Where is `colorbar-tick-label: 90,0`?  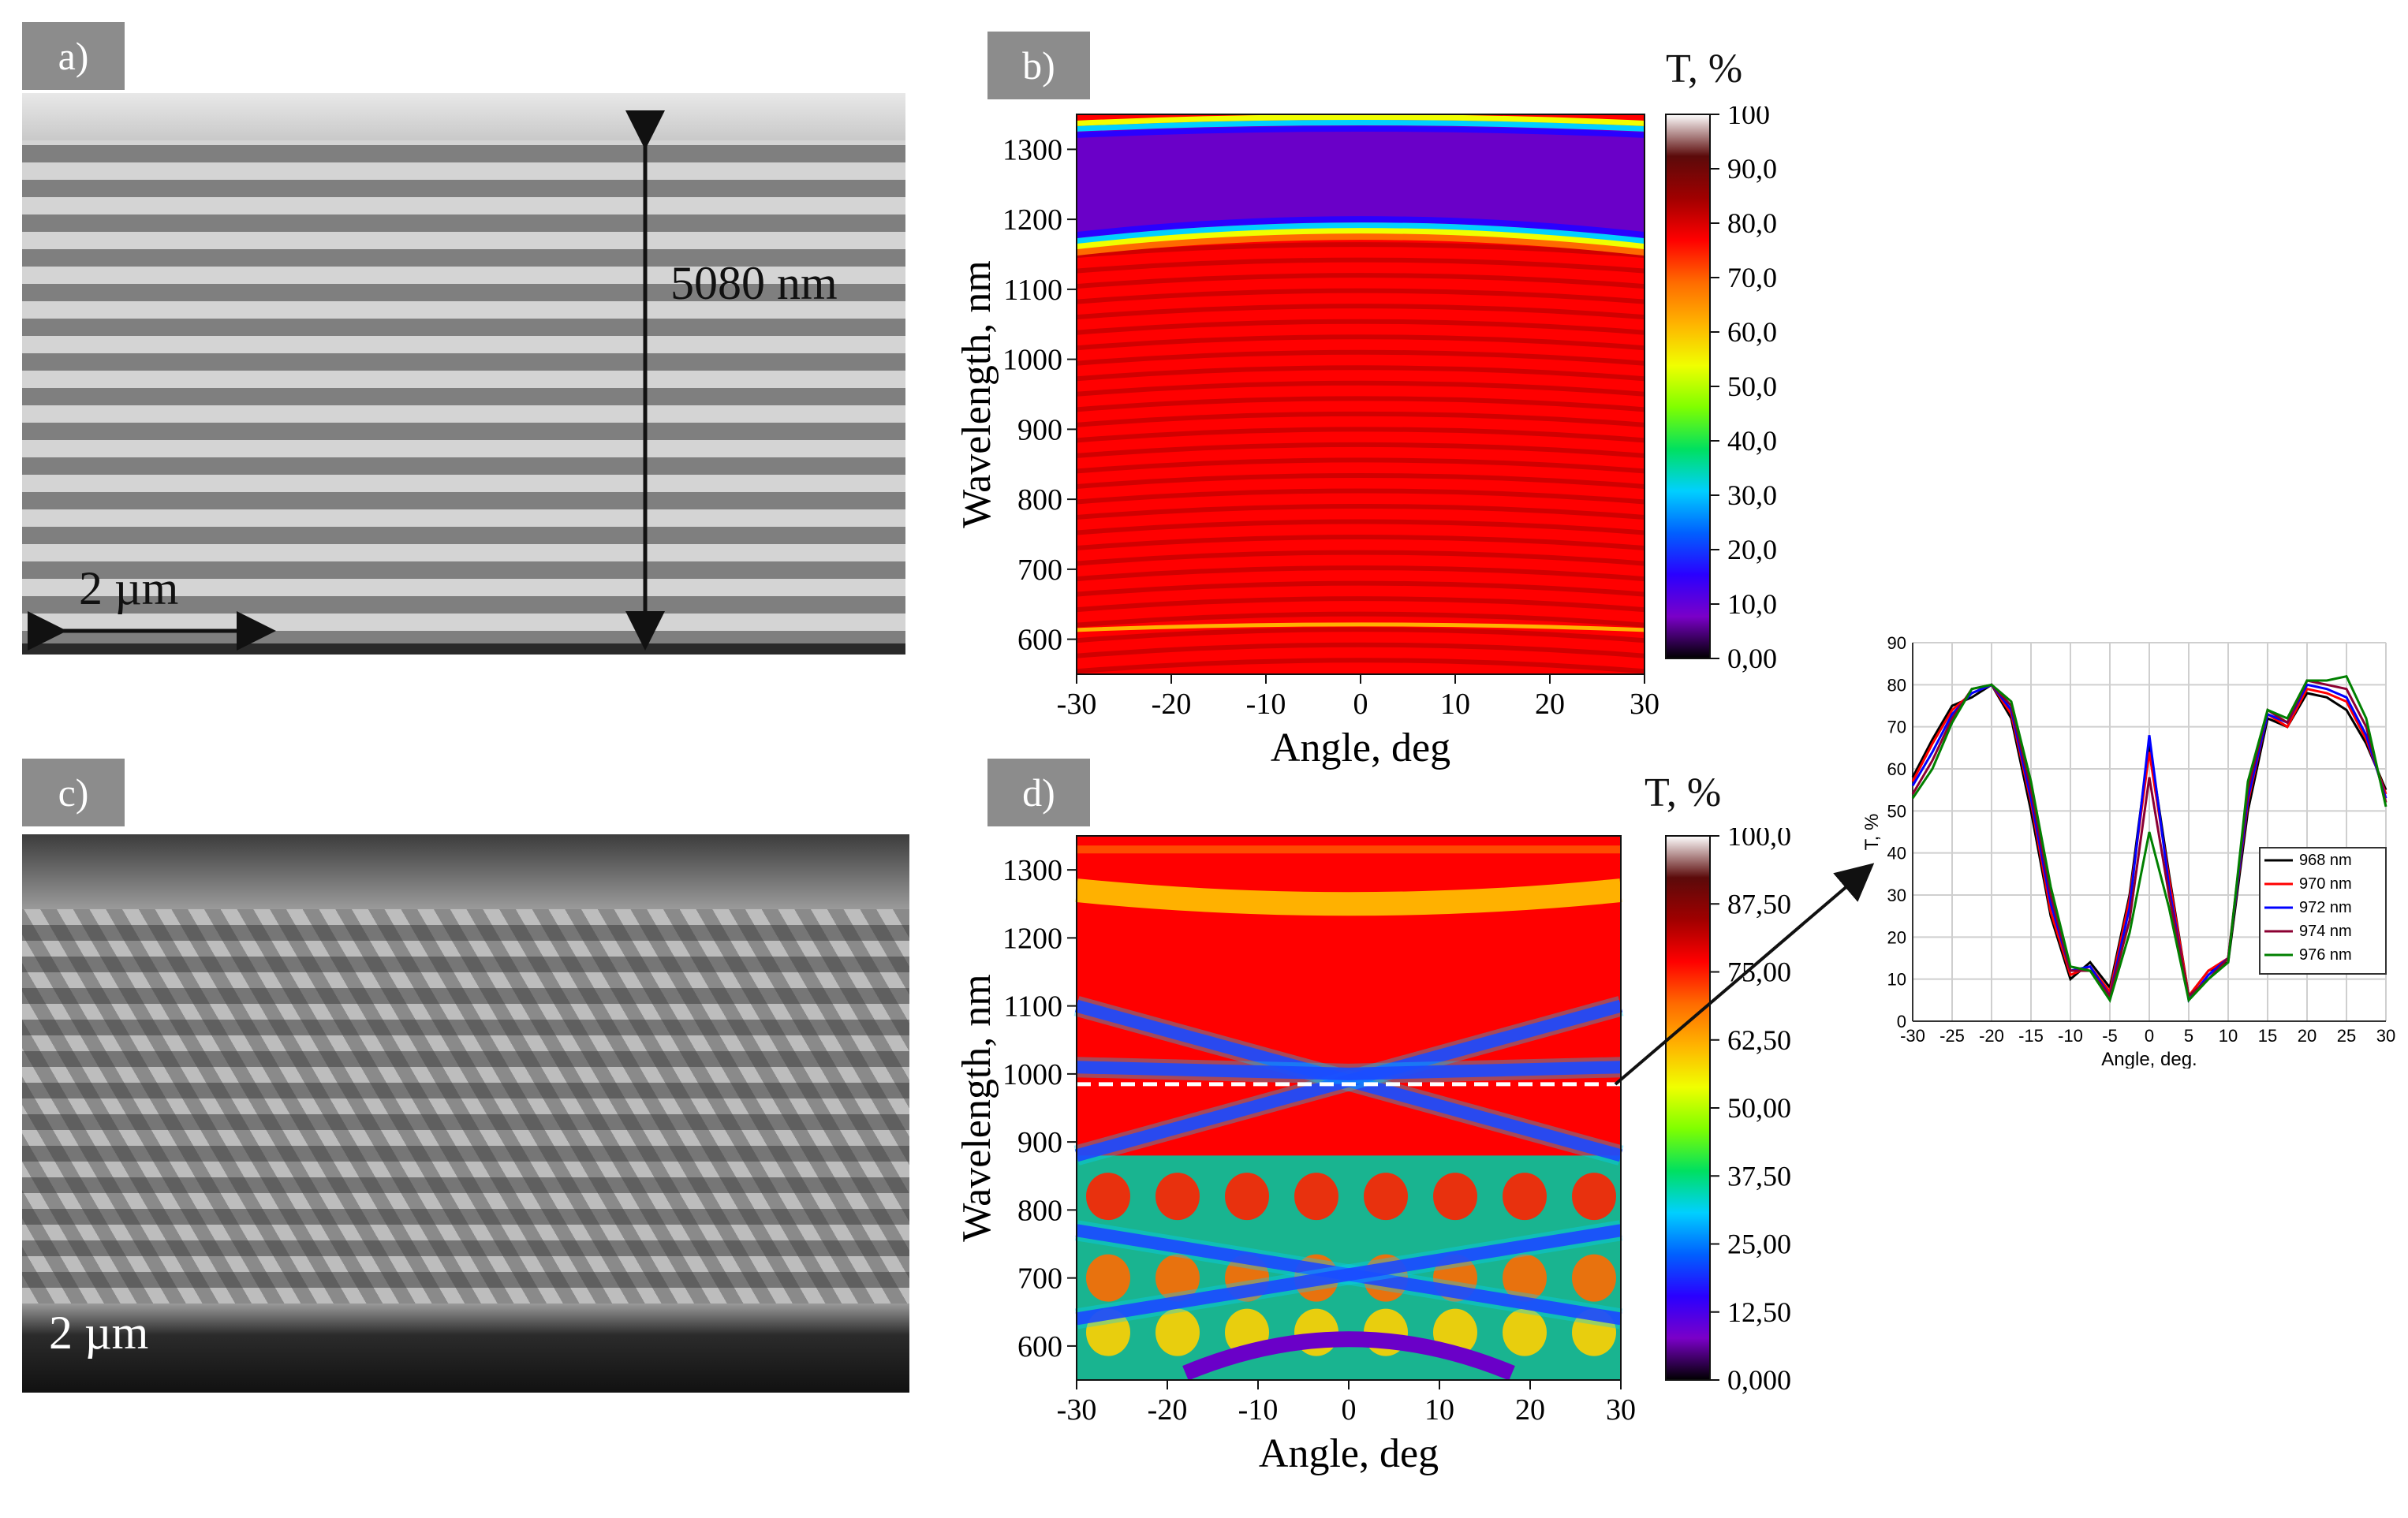 colorbar-tick-label: 90,0 is located at coordinates (1752, 169).